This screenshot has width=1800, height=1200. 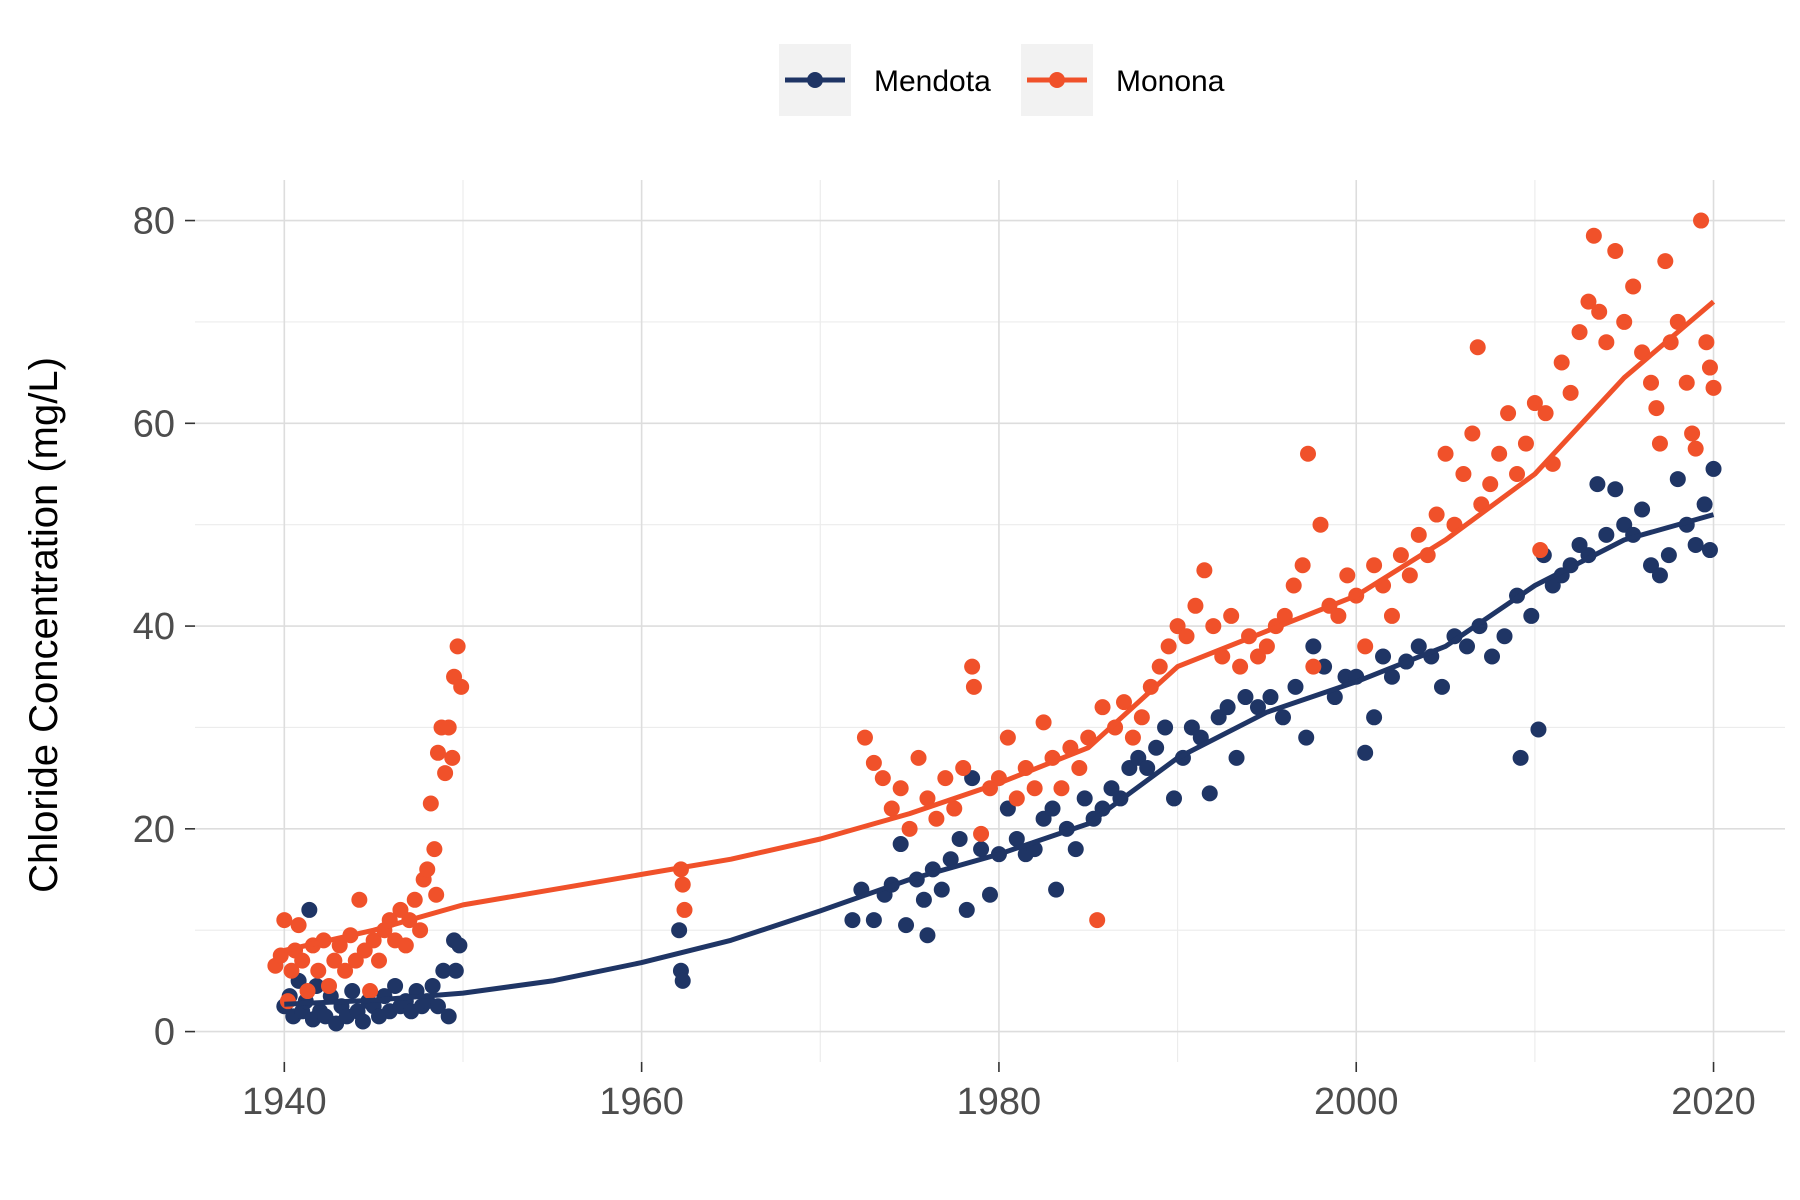 I want to click on x-tick-label: 1940, so click(x=284, y=1102).